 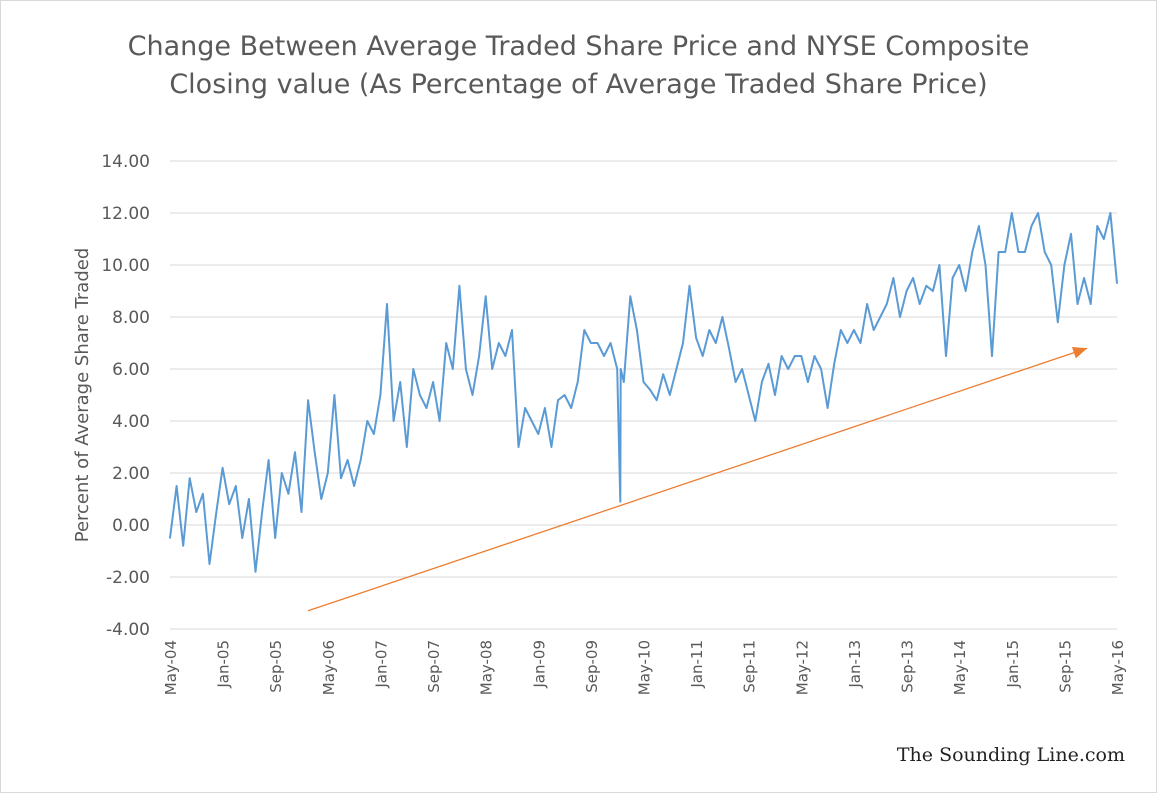 I want to click on x-tick-label: Jan-05, so click(x=224, y=664).